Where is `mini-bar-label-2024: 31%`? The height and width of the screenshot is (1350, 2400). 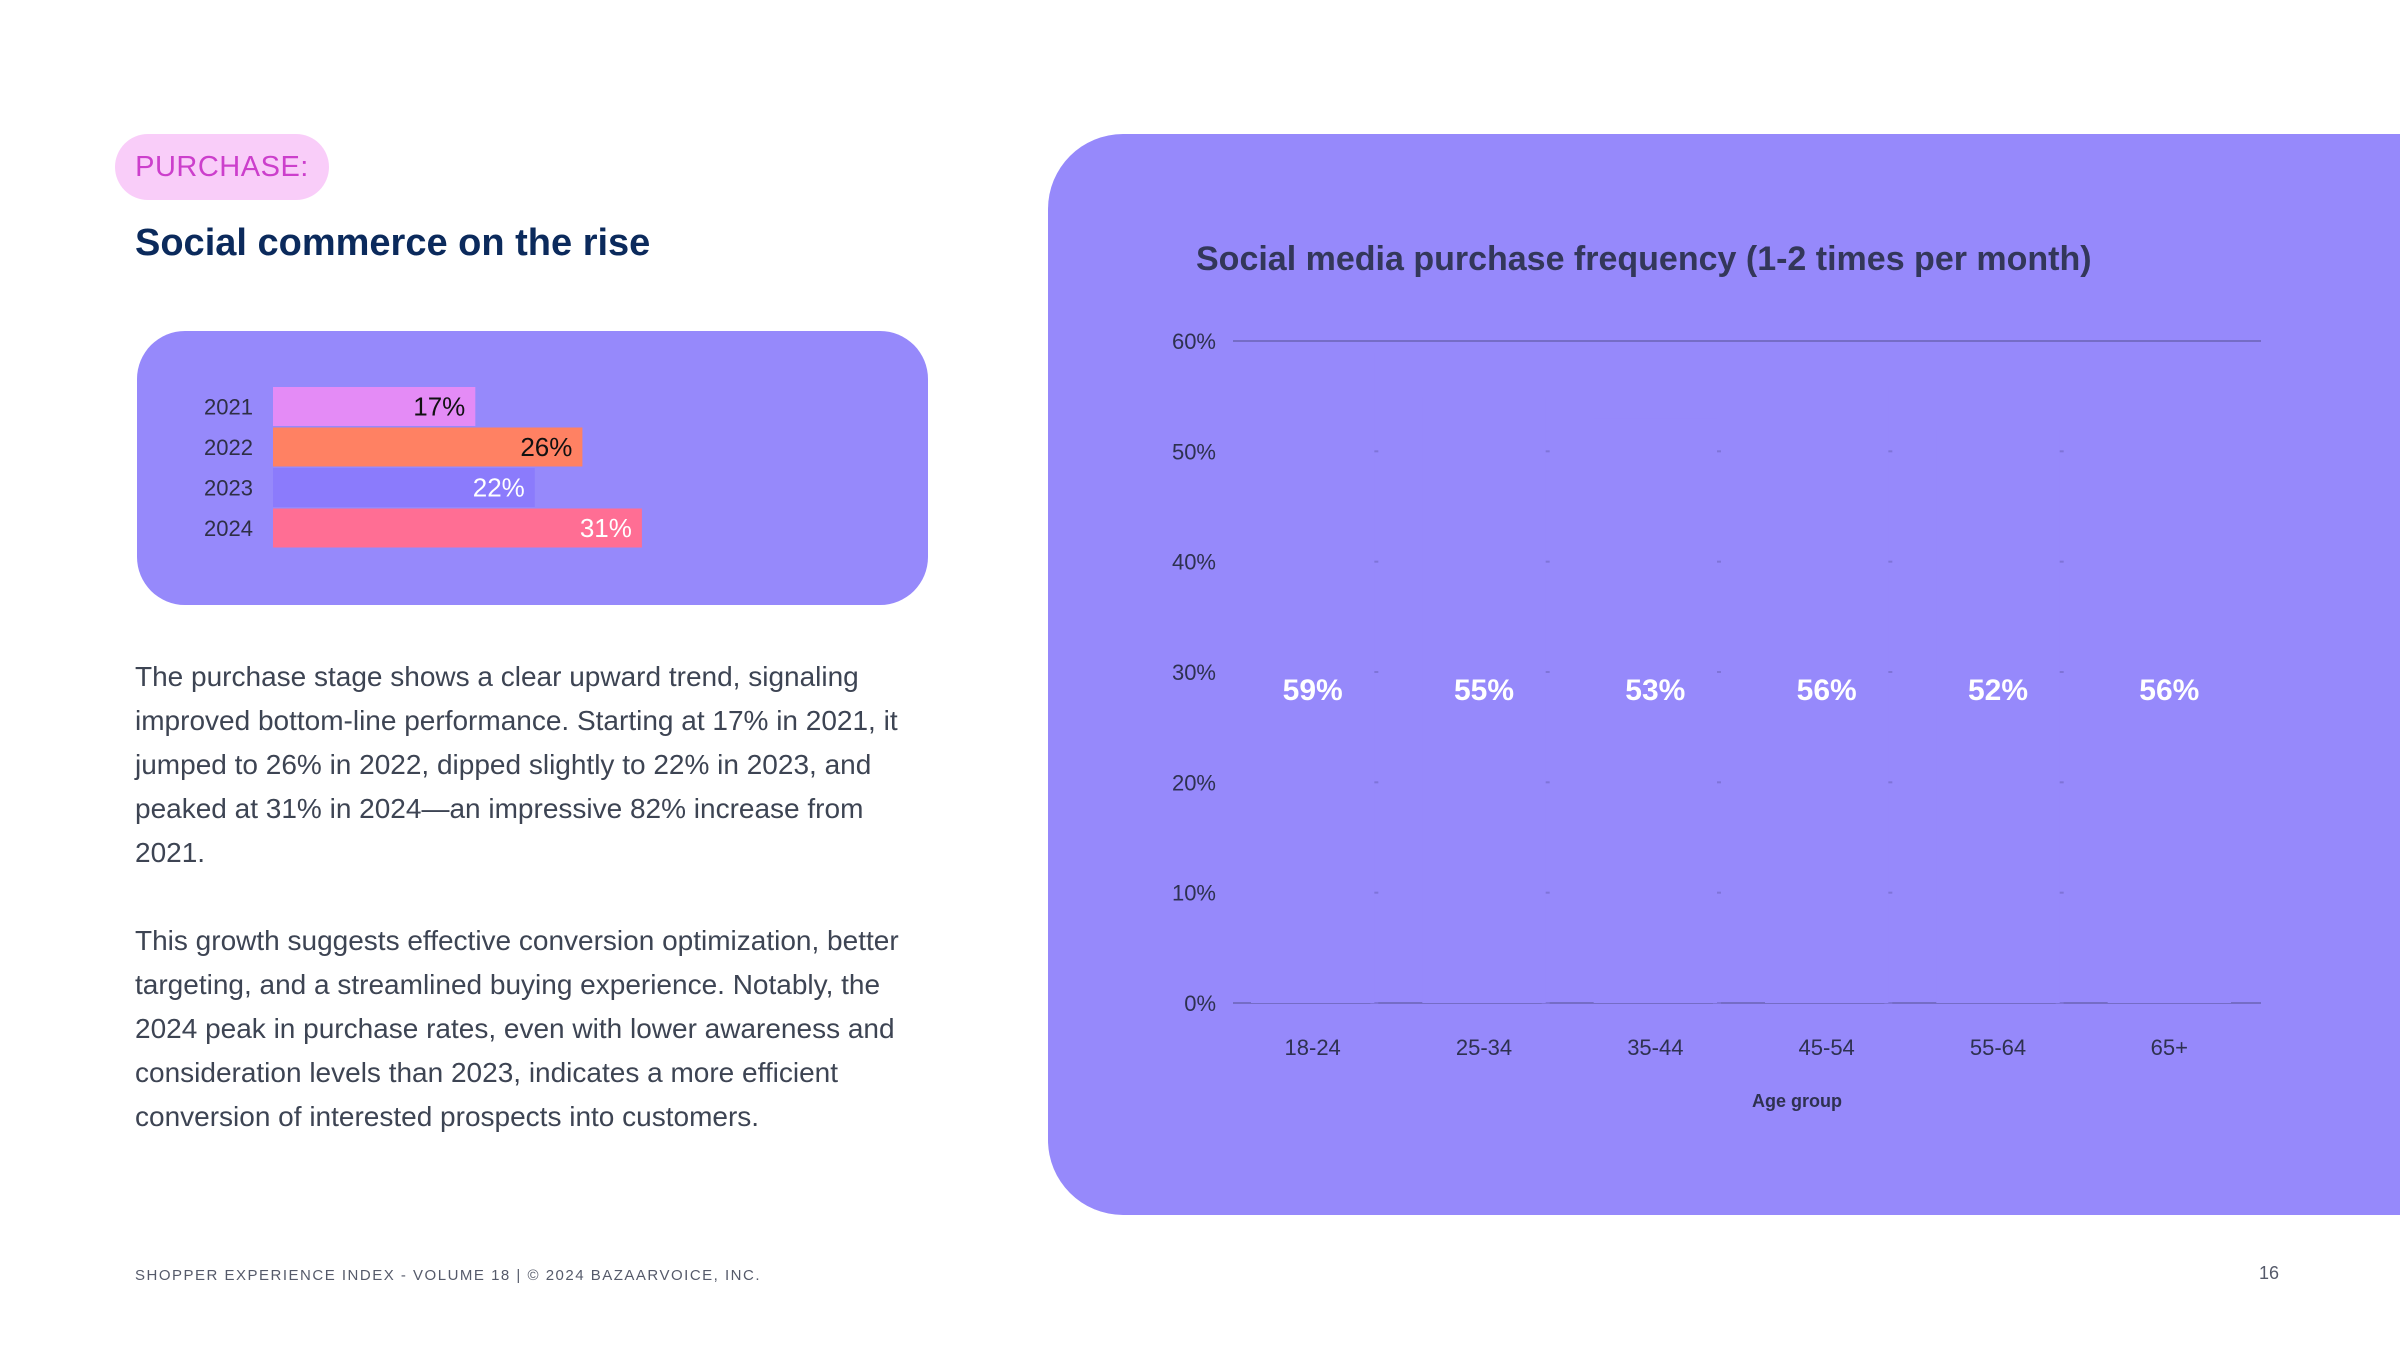 mini-bar-label-2024: 31% is located at coordinates (606, 528).